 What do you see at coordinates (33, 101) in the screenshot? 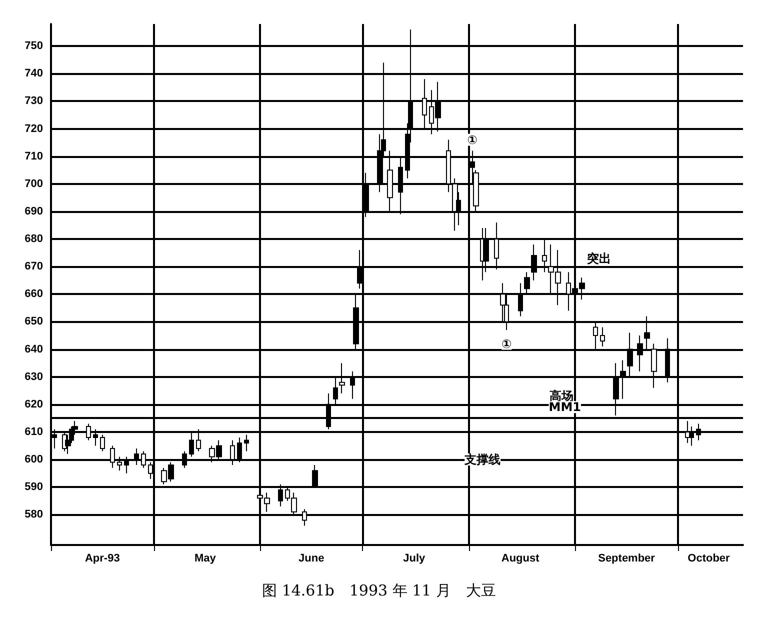
I see `y-tick-label: 730` at bounding box center [33, 101].